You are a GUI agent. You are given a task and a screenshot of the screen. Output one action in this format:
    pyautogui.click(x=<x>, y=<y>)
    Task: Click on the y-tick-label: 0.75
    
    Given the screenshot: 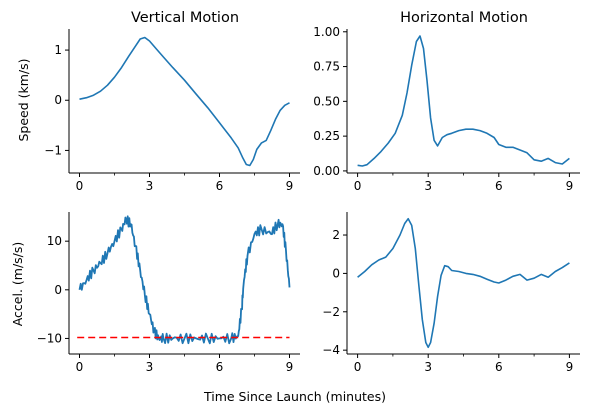 What is the action you would take?
    pyautogui.click(x=326, y=67)
    